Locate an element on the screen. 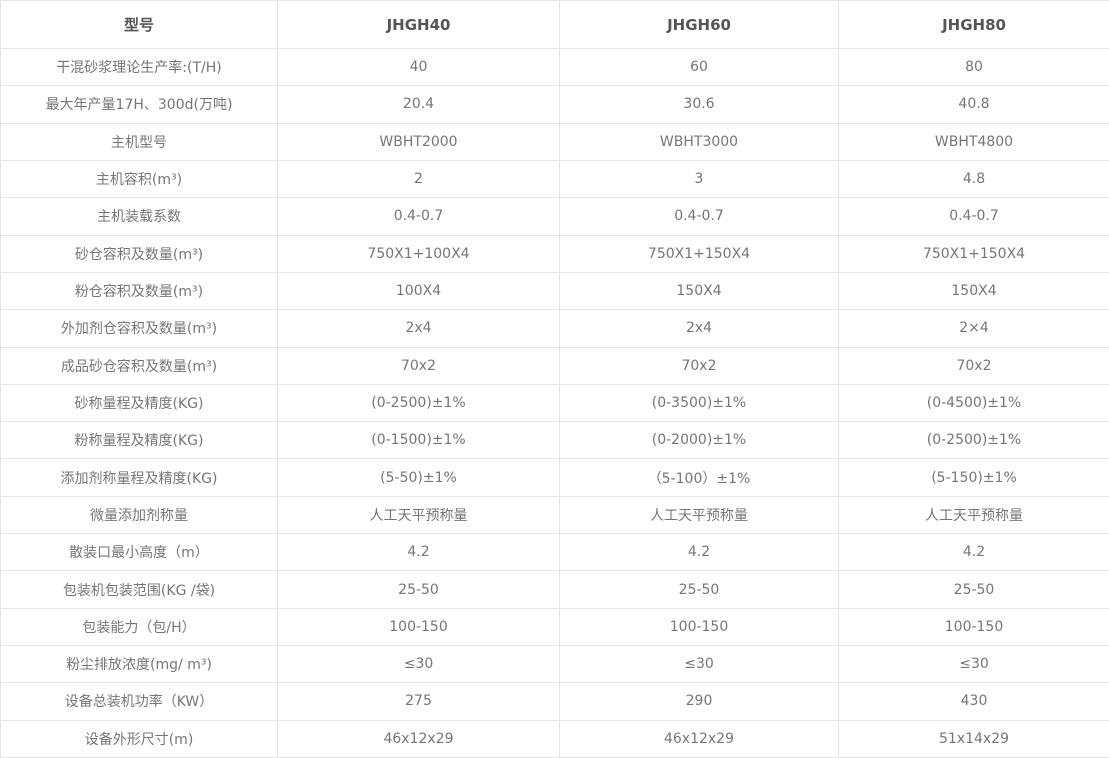  table-row: 包装能力（包/H） 100-150 100-150 100-150 is located at coordinates (554, 627).